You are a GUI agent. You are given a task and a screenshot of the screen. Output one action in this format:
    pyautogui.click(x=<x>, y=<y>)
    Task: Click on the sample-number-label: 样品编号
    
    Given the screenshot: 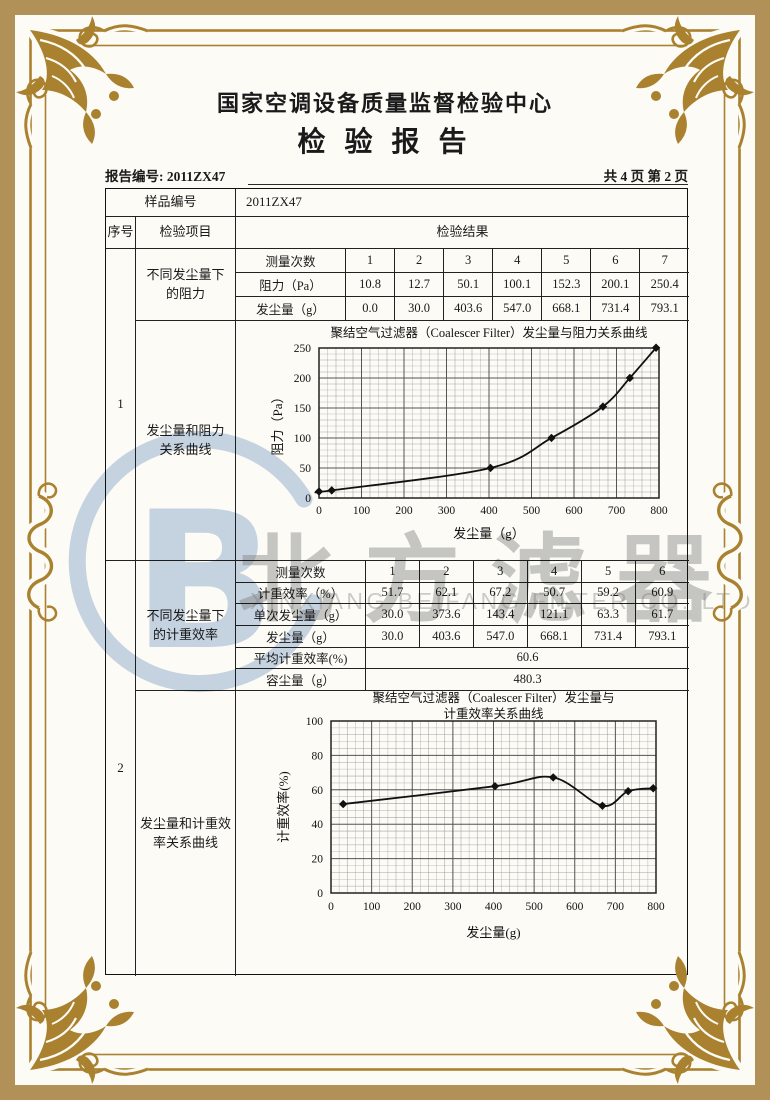 What is the action you would take?
    pyautogui.click(x=171, y=203)
    